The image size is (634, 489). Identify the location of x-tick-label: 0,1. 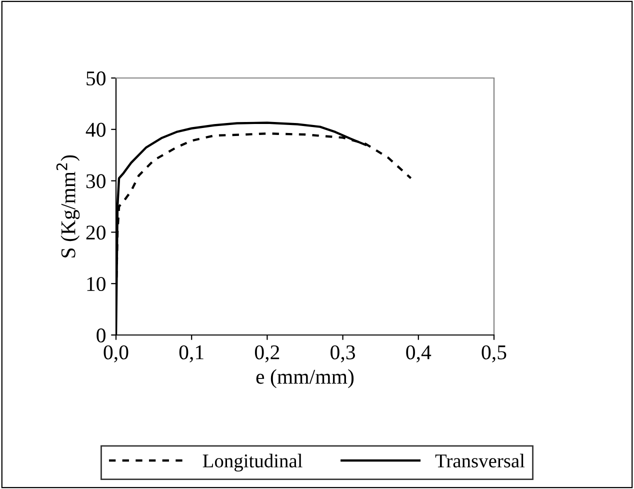
(191, 353).